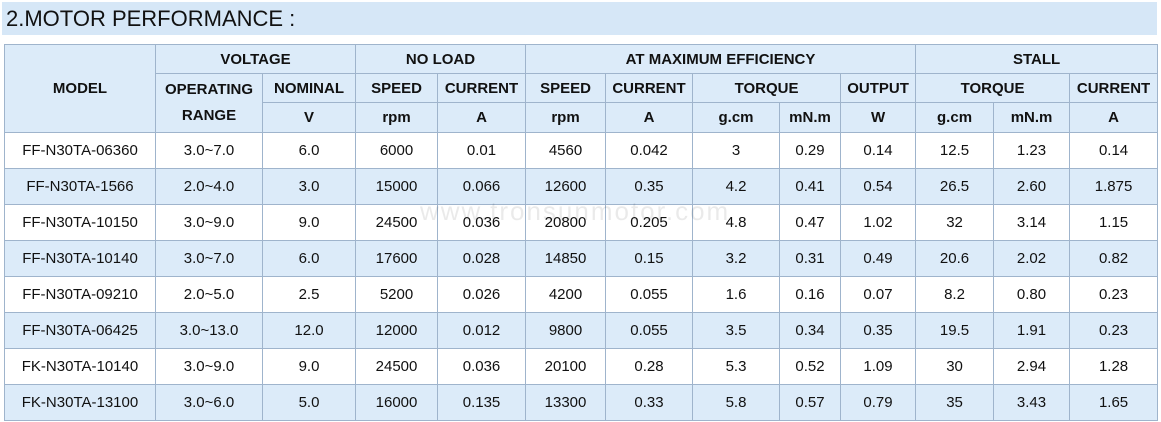 This screenshot has height=422, width=1161. I want to click on header-cell: SPEED, so click(566, 88).